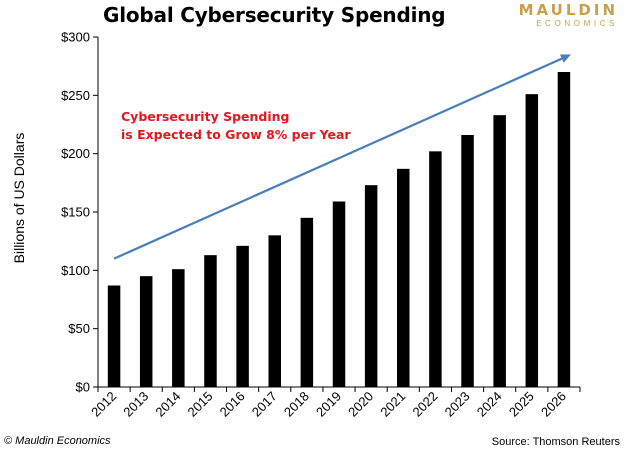 The image size is (630, 451). Describe the element at coordinates (75, 95) in the screenshot. I see `y-tick-label: $250` at that location.